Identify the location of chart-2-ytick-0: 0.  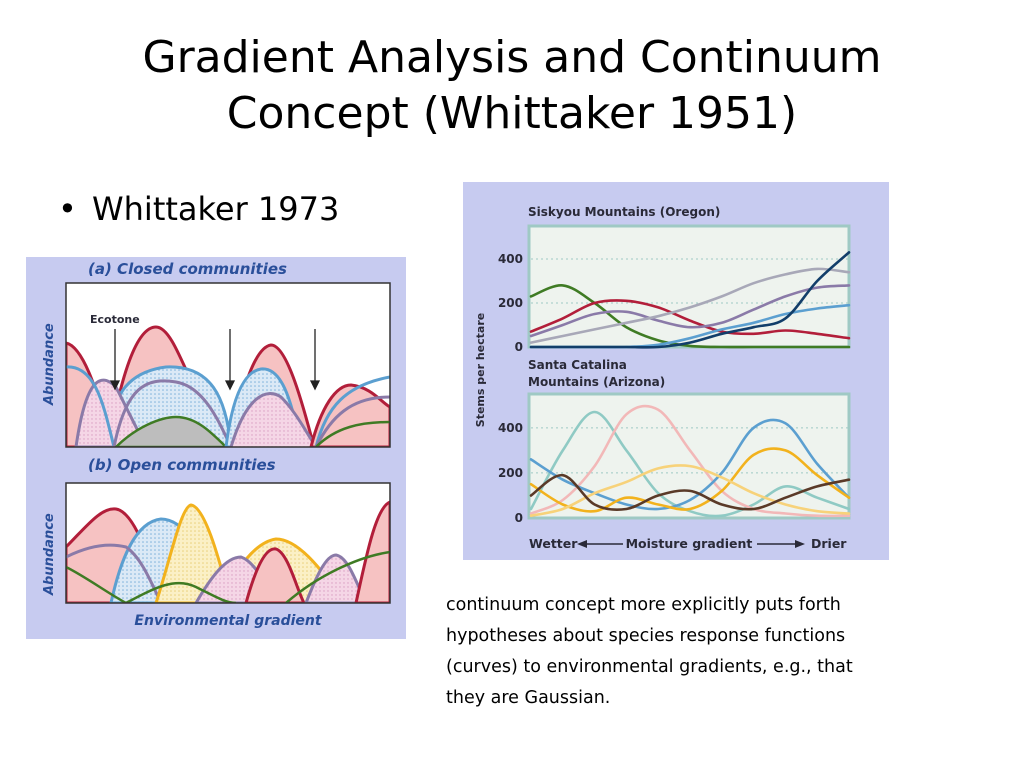
(519, 518).